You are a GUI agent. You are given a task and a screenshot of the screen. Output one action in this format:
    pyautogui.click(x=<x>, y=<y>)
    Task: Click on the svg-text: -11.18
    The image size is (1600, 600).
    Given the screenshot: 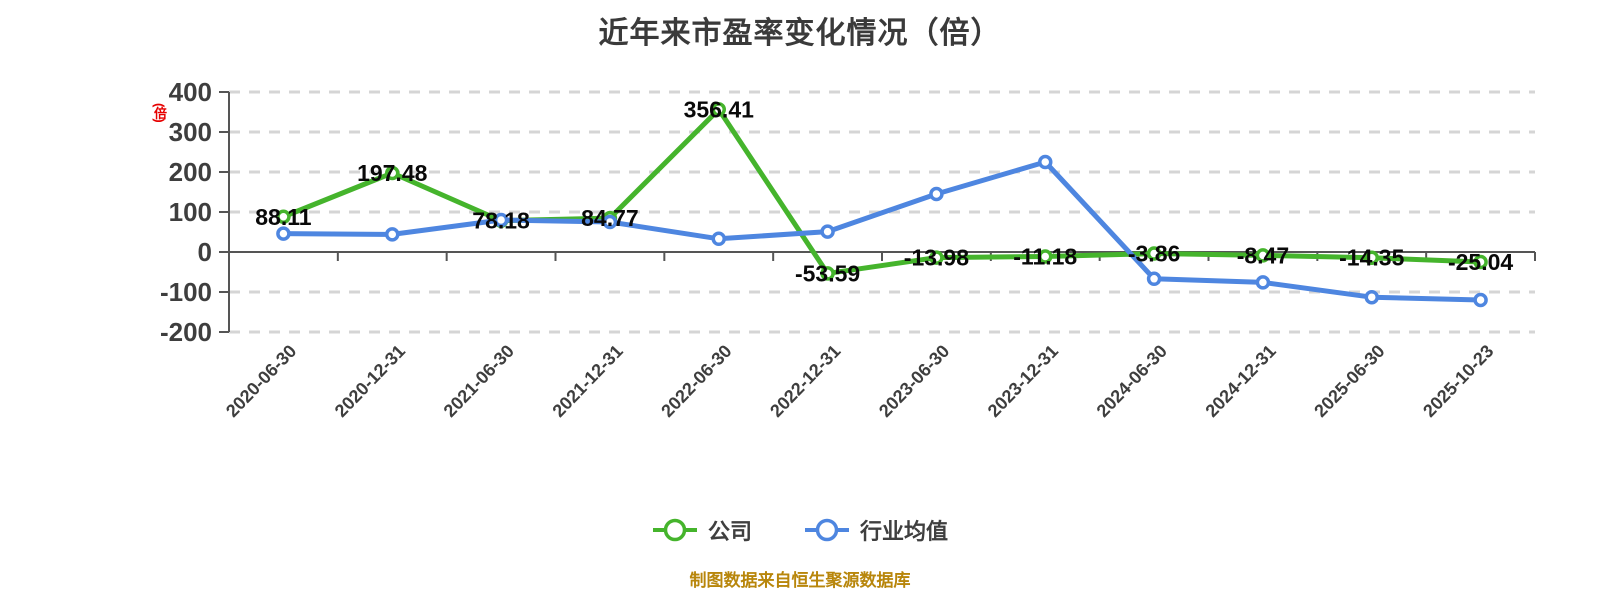 What is the action you would take?
    pyautogui.click(x=1045, y=256)
    